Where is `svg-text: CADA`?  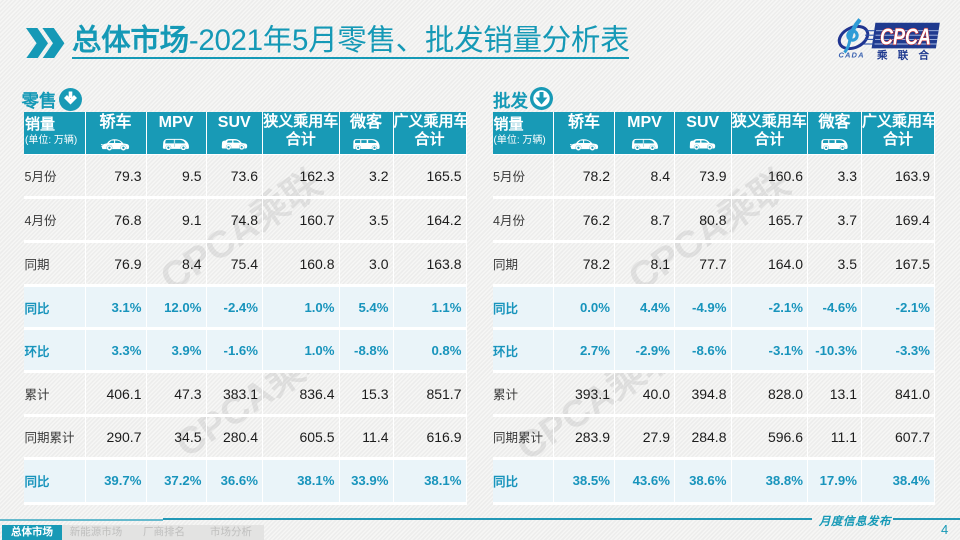 svg-text: CADA is located at coordinates (851, 55).